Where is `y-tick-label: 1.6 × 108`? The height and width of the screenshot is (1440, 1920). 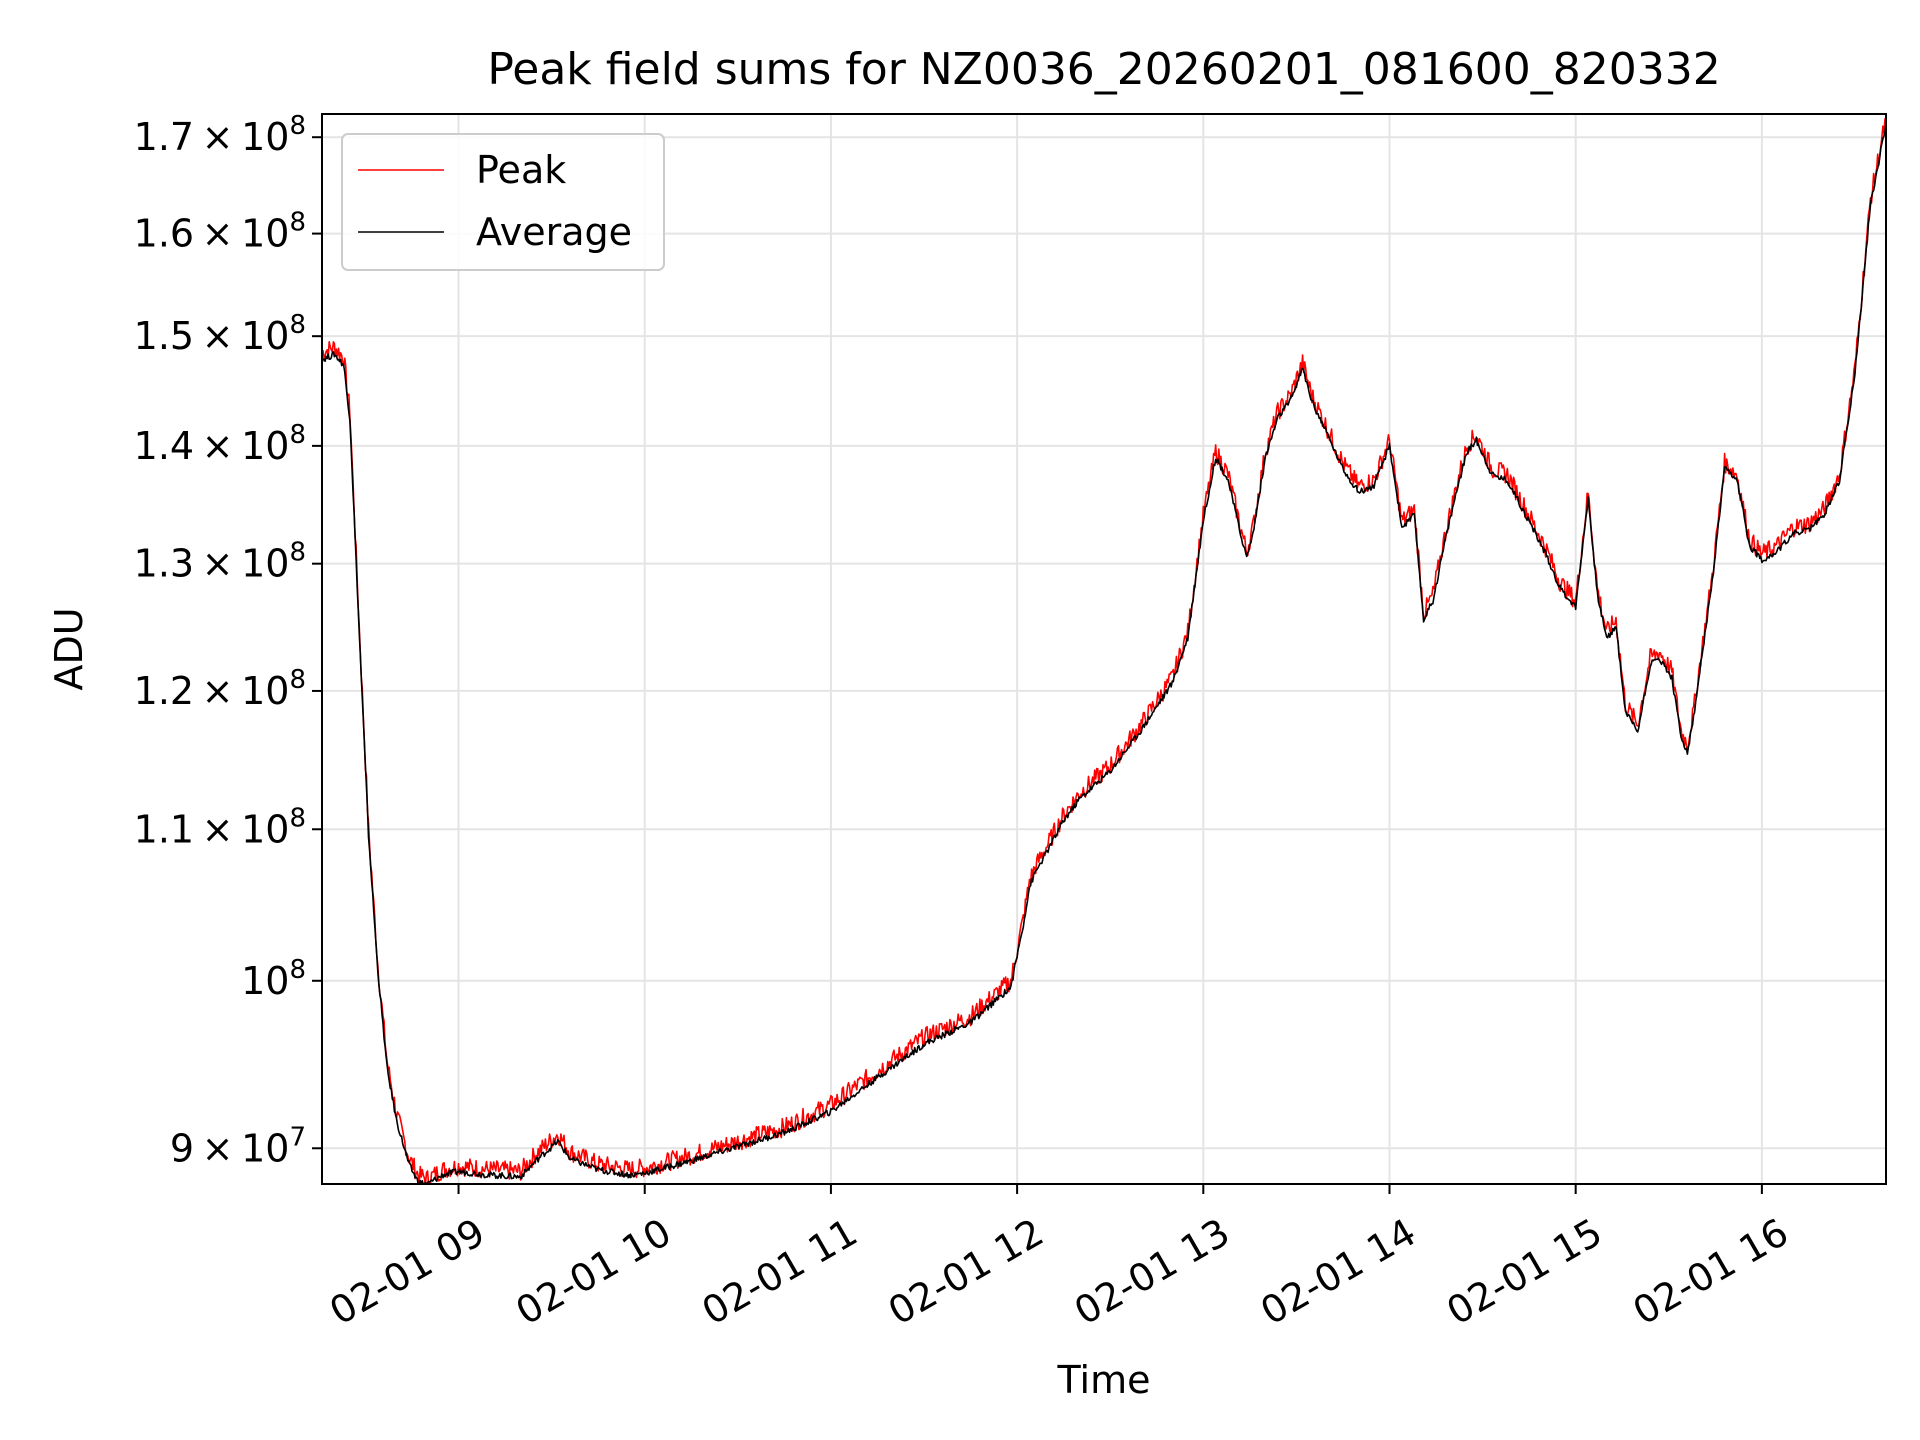
y-tick-label: 1.6 × 108 is located at coordinates (220, 232).